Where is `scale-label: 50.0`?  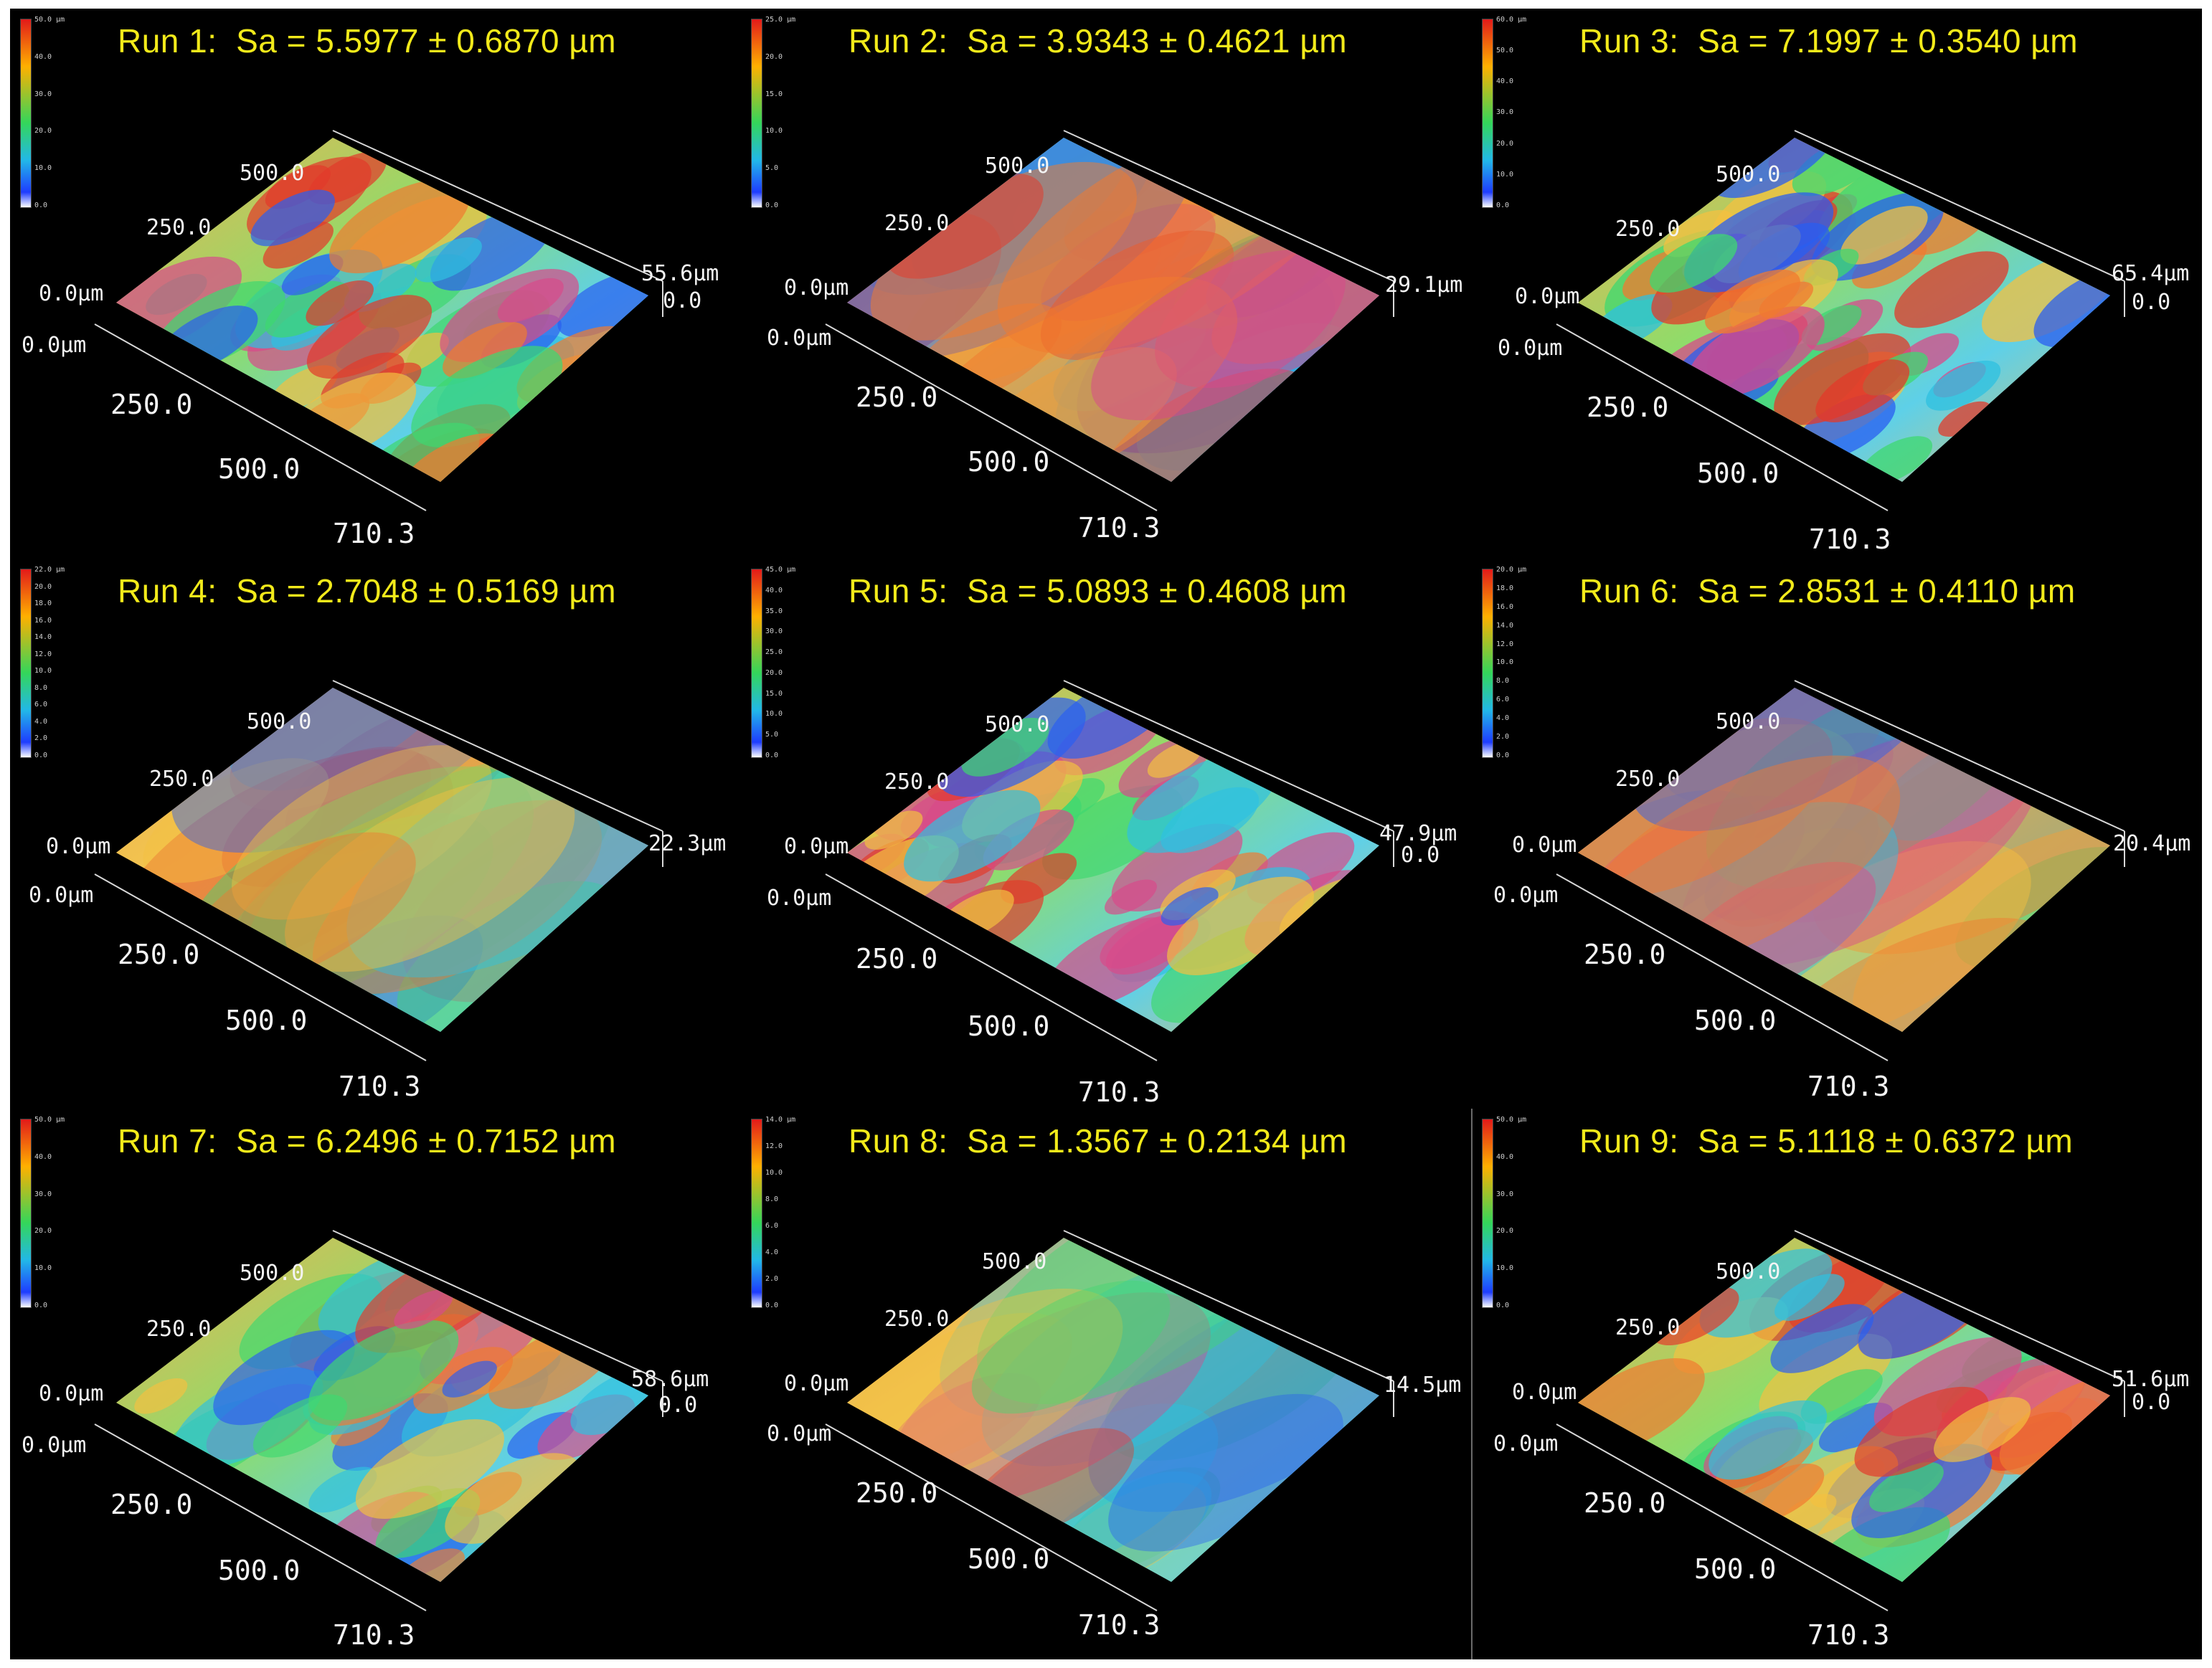
scale-label: 50.0 is located at coordinates (1505, 51).